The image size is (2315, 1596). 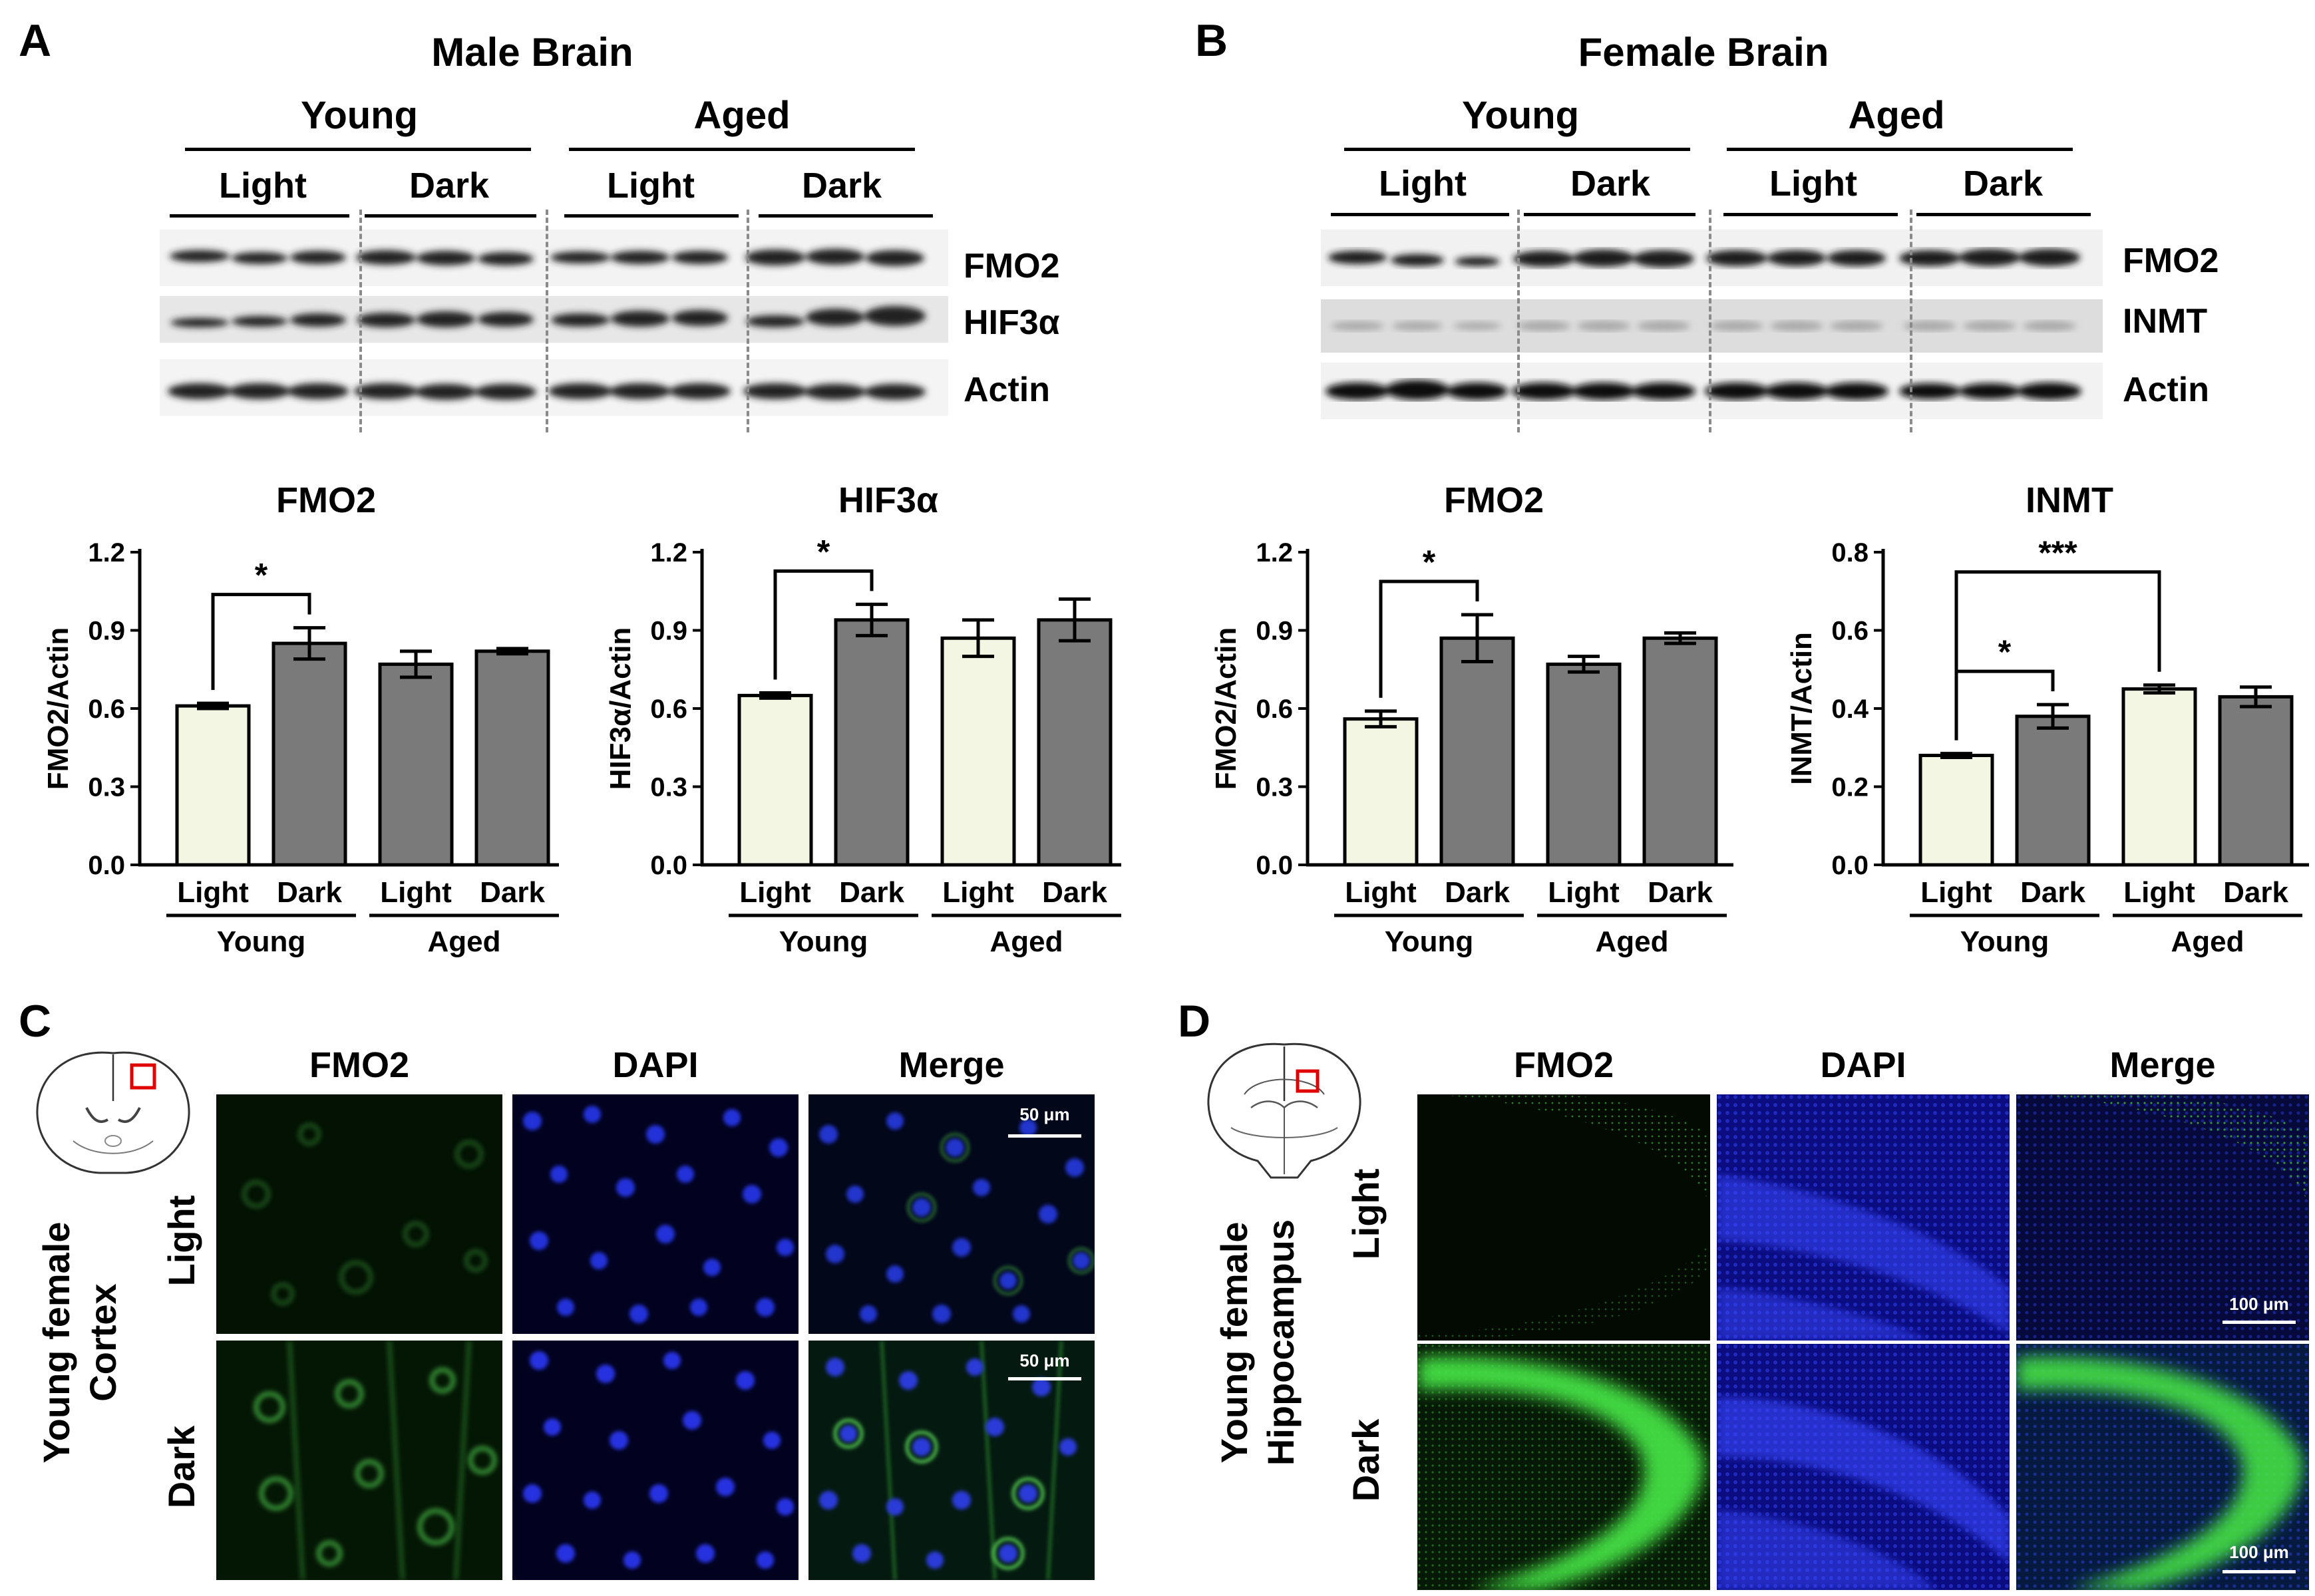 I want to click on chart-significance-label: *, so click(x=261, y=575).